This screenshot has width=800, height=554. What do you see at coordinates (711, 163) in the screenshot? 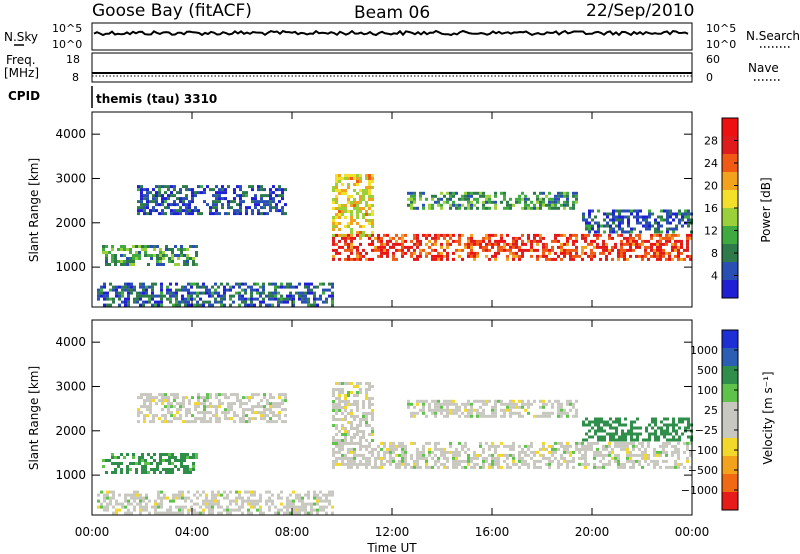
I see `power-colorbar-tick-label: 24` at bounding box center [711, 163].